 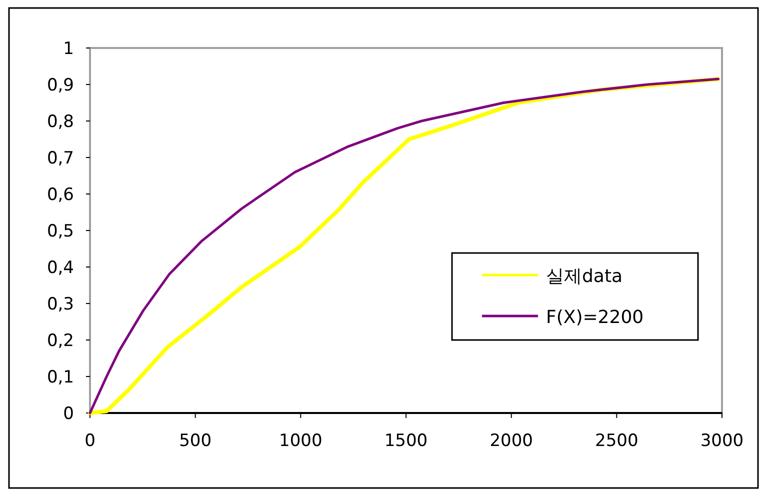 What do you see at coordinates (595, 317) in the screenshot?
I see `legend-label: F(X)=2200` at bounding box center [595, 317].